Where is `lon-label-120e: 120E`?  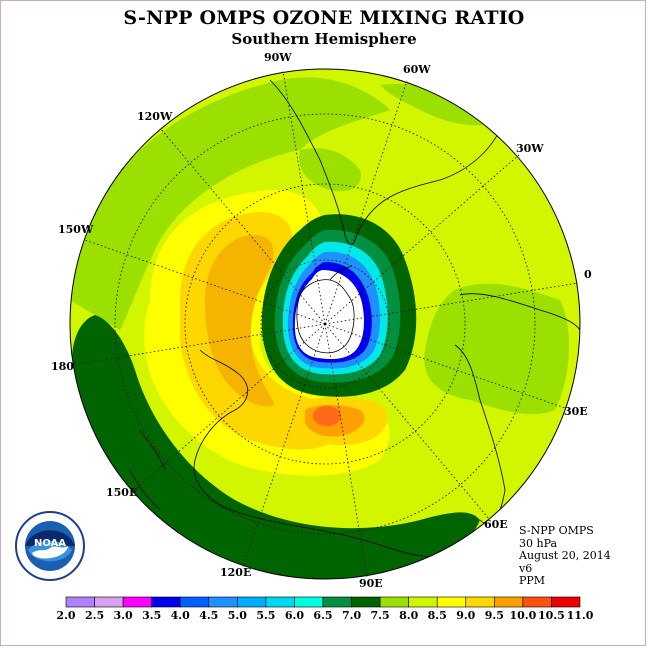
lon-label-120e: 120E is located at coordinates (235, 572).